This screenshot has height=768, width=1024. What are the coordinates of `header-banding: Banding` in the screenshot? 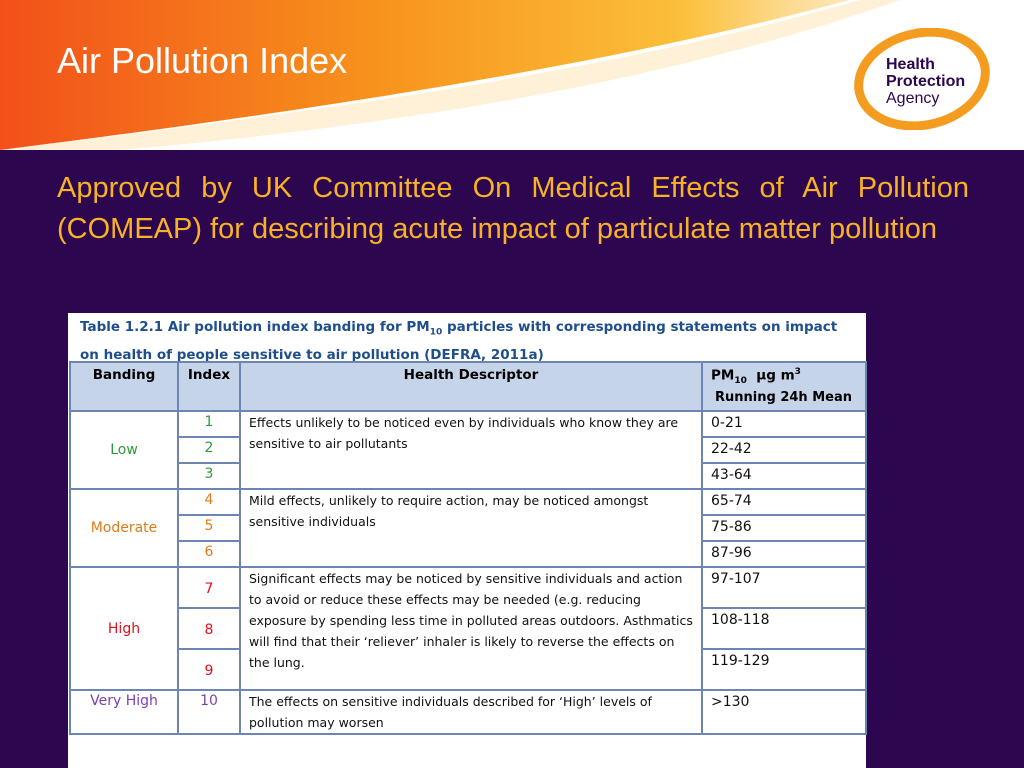 It's located at (124, 386).